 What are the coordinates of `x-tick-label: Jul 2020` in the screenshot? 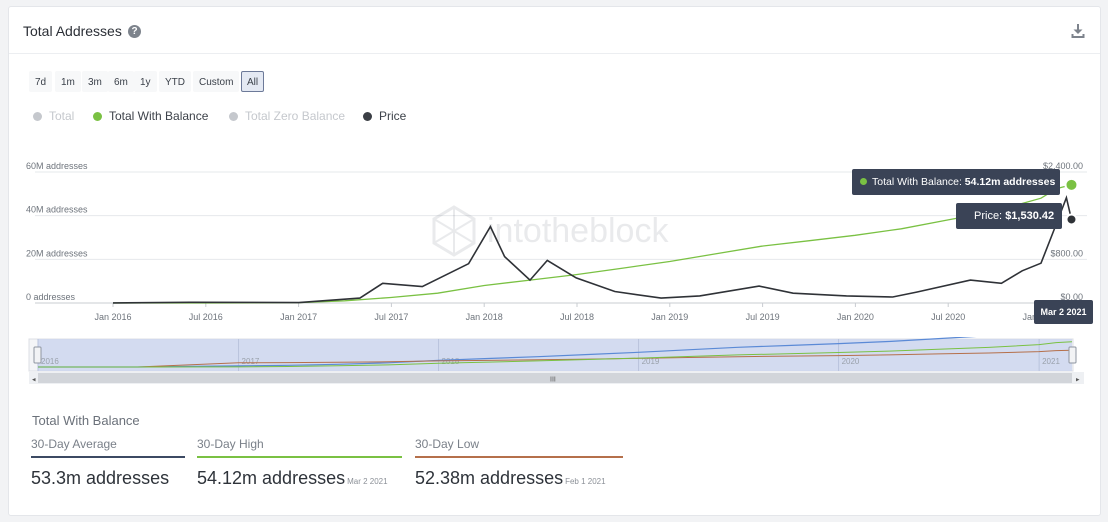 It's located at (948, 317).